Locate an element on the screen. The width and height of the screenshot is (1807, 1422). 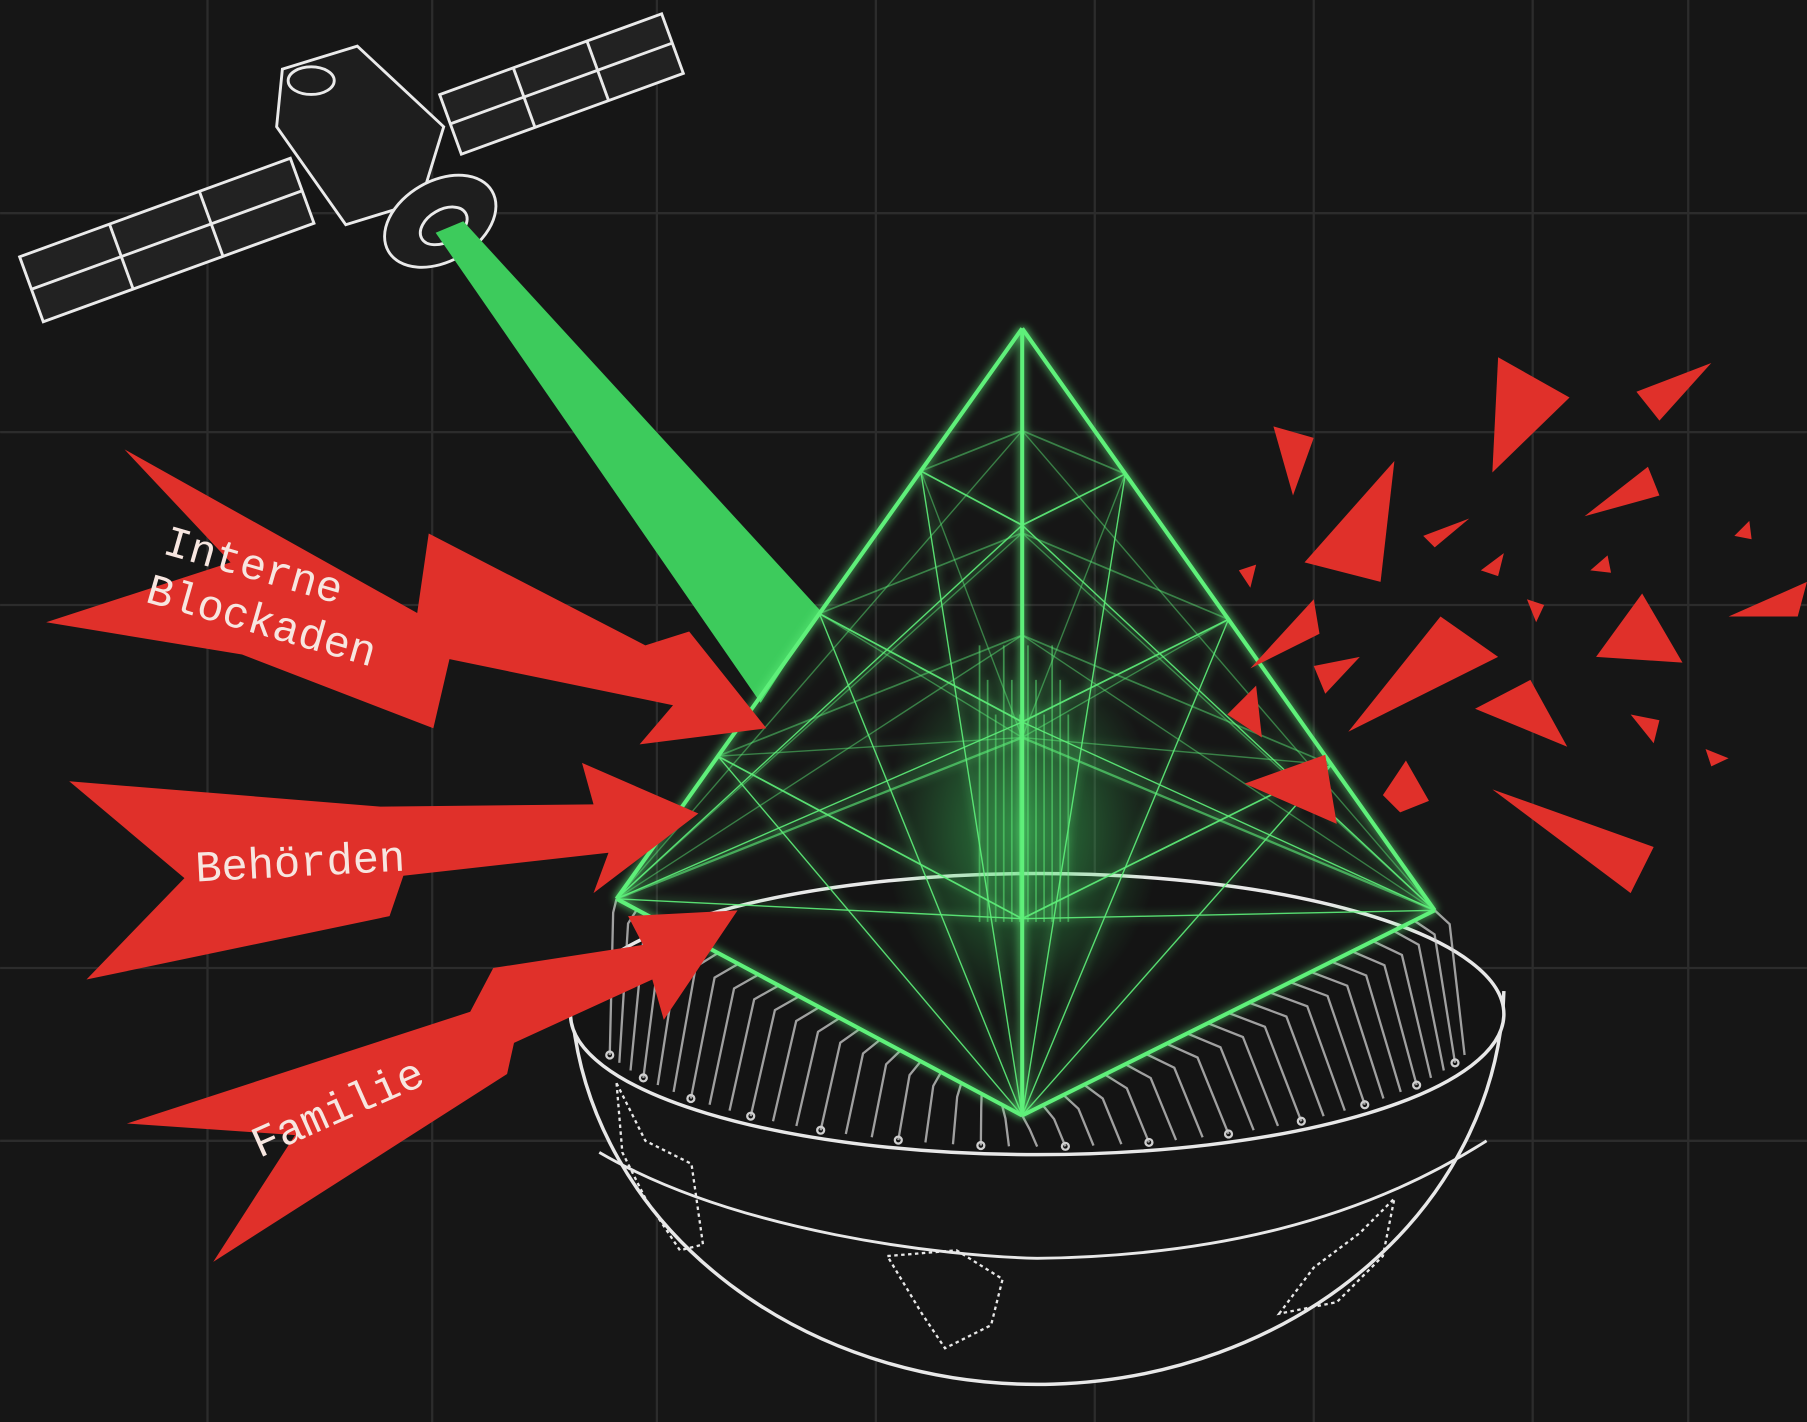
antenna is located at coordinates (311, 80).